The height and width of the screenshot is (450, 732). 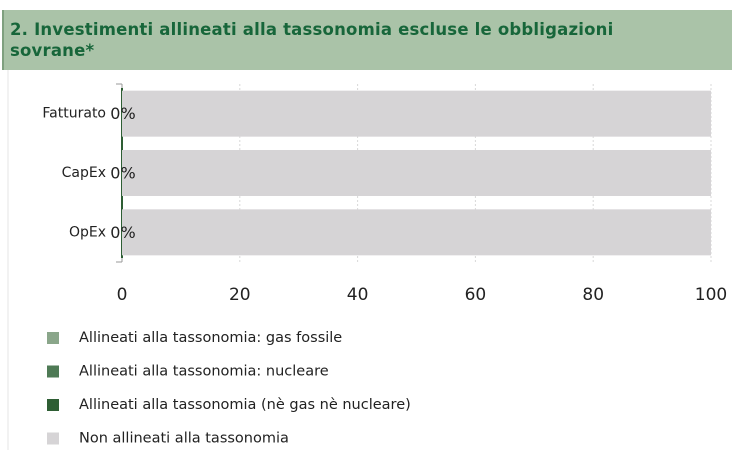 I want to click on x-tick-label: 100, so click(x=711, y=295).